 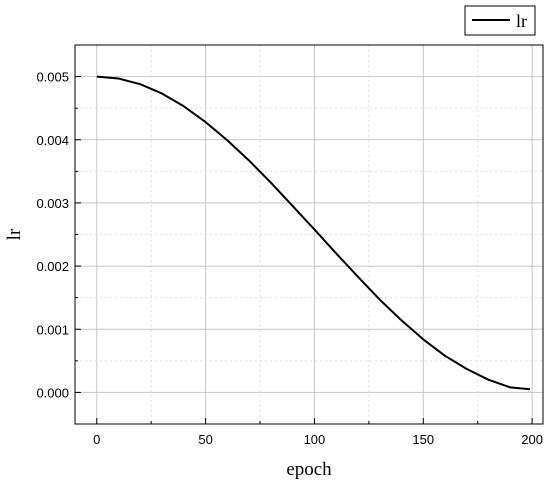 What do you see at coordinates (52, 77) in the screenshot?
I see `y-tick-label: 0.005` at bounding box center [52, 77].